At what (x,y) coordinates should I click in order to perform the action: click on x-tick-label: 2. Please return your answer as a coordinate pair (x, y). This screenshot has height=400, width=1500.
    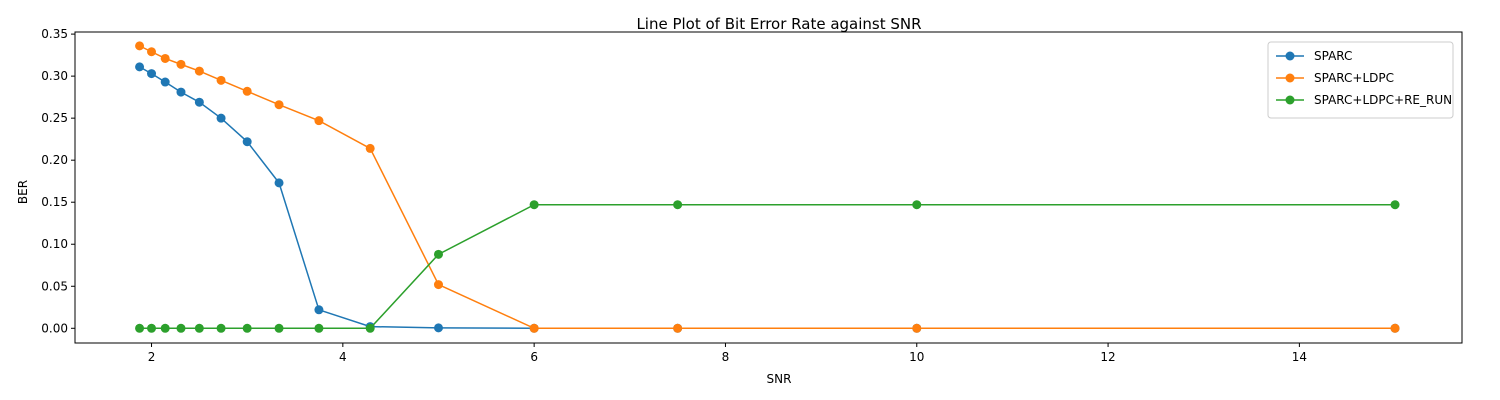
    Looking at the image, I should click on (152, 357).